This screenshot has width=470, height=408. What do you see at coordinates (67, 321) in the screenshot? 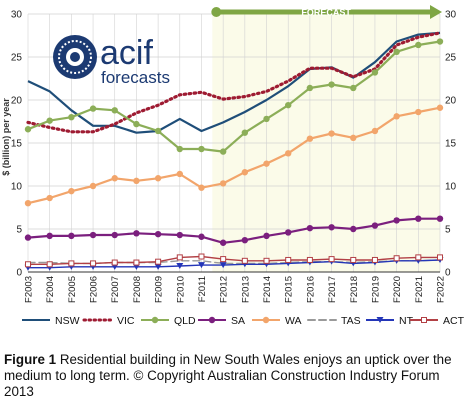
I see `legend-label: NSW` at bounding box center [67, 321].